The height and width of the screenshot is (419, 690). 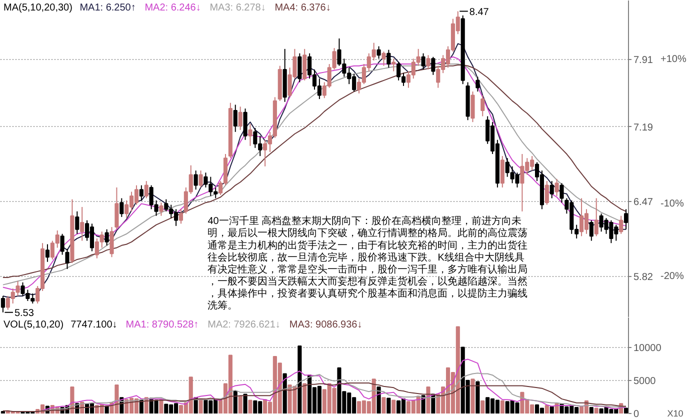 I want to click on text: MA4: 6.376↓, so click(x=302, y=8).